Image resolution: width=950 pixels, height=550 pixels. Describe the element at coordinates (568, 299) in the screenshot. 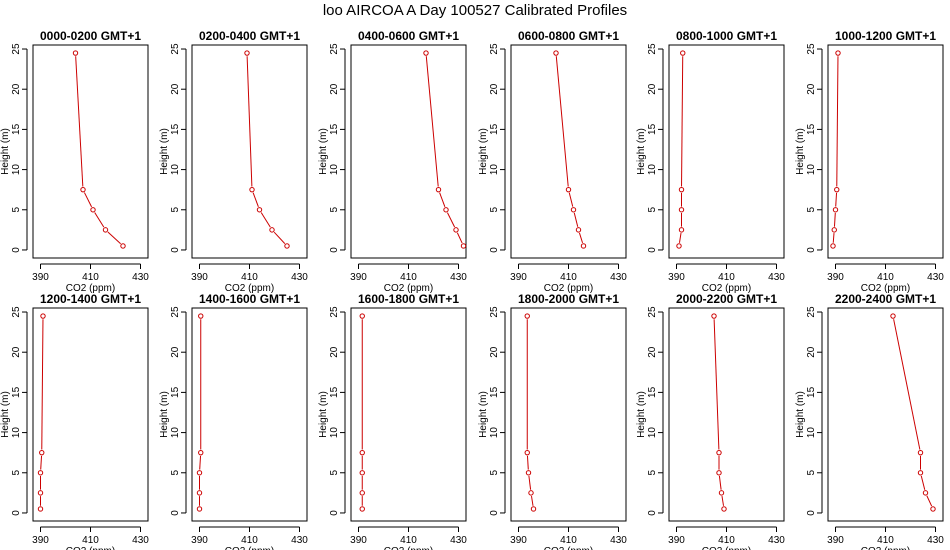

I see `panel-title: 1800-2000 GMT+1` at that location.